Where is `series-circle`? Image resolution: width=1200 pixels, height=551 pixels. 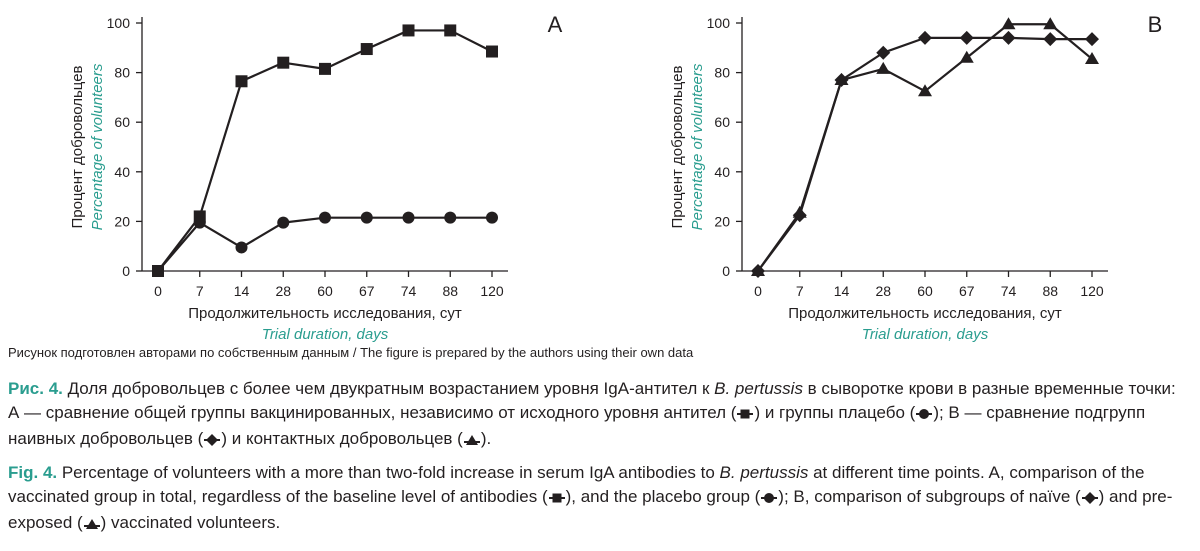
series-circle is located at coordinates (325, 244).